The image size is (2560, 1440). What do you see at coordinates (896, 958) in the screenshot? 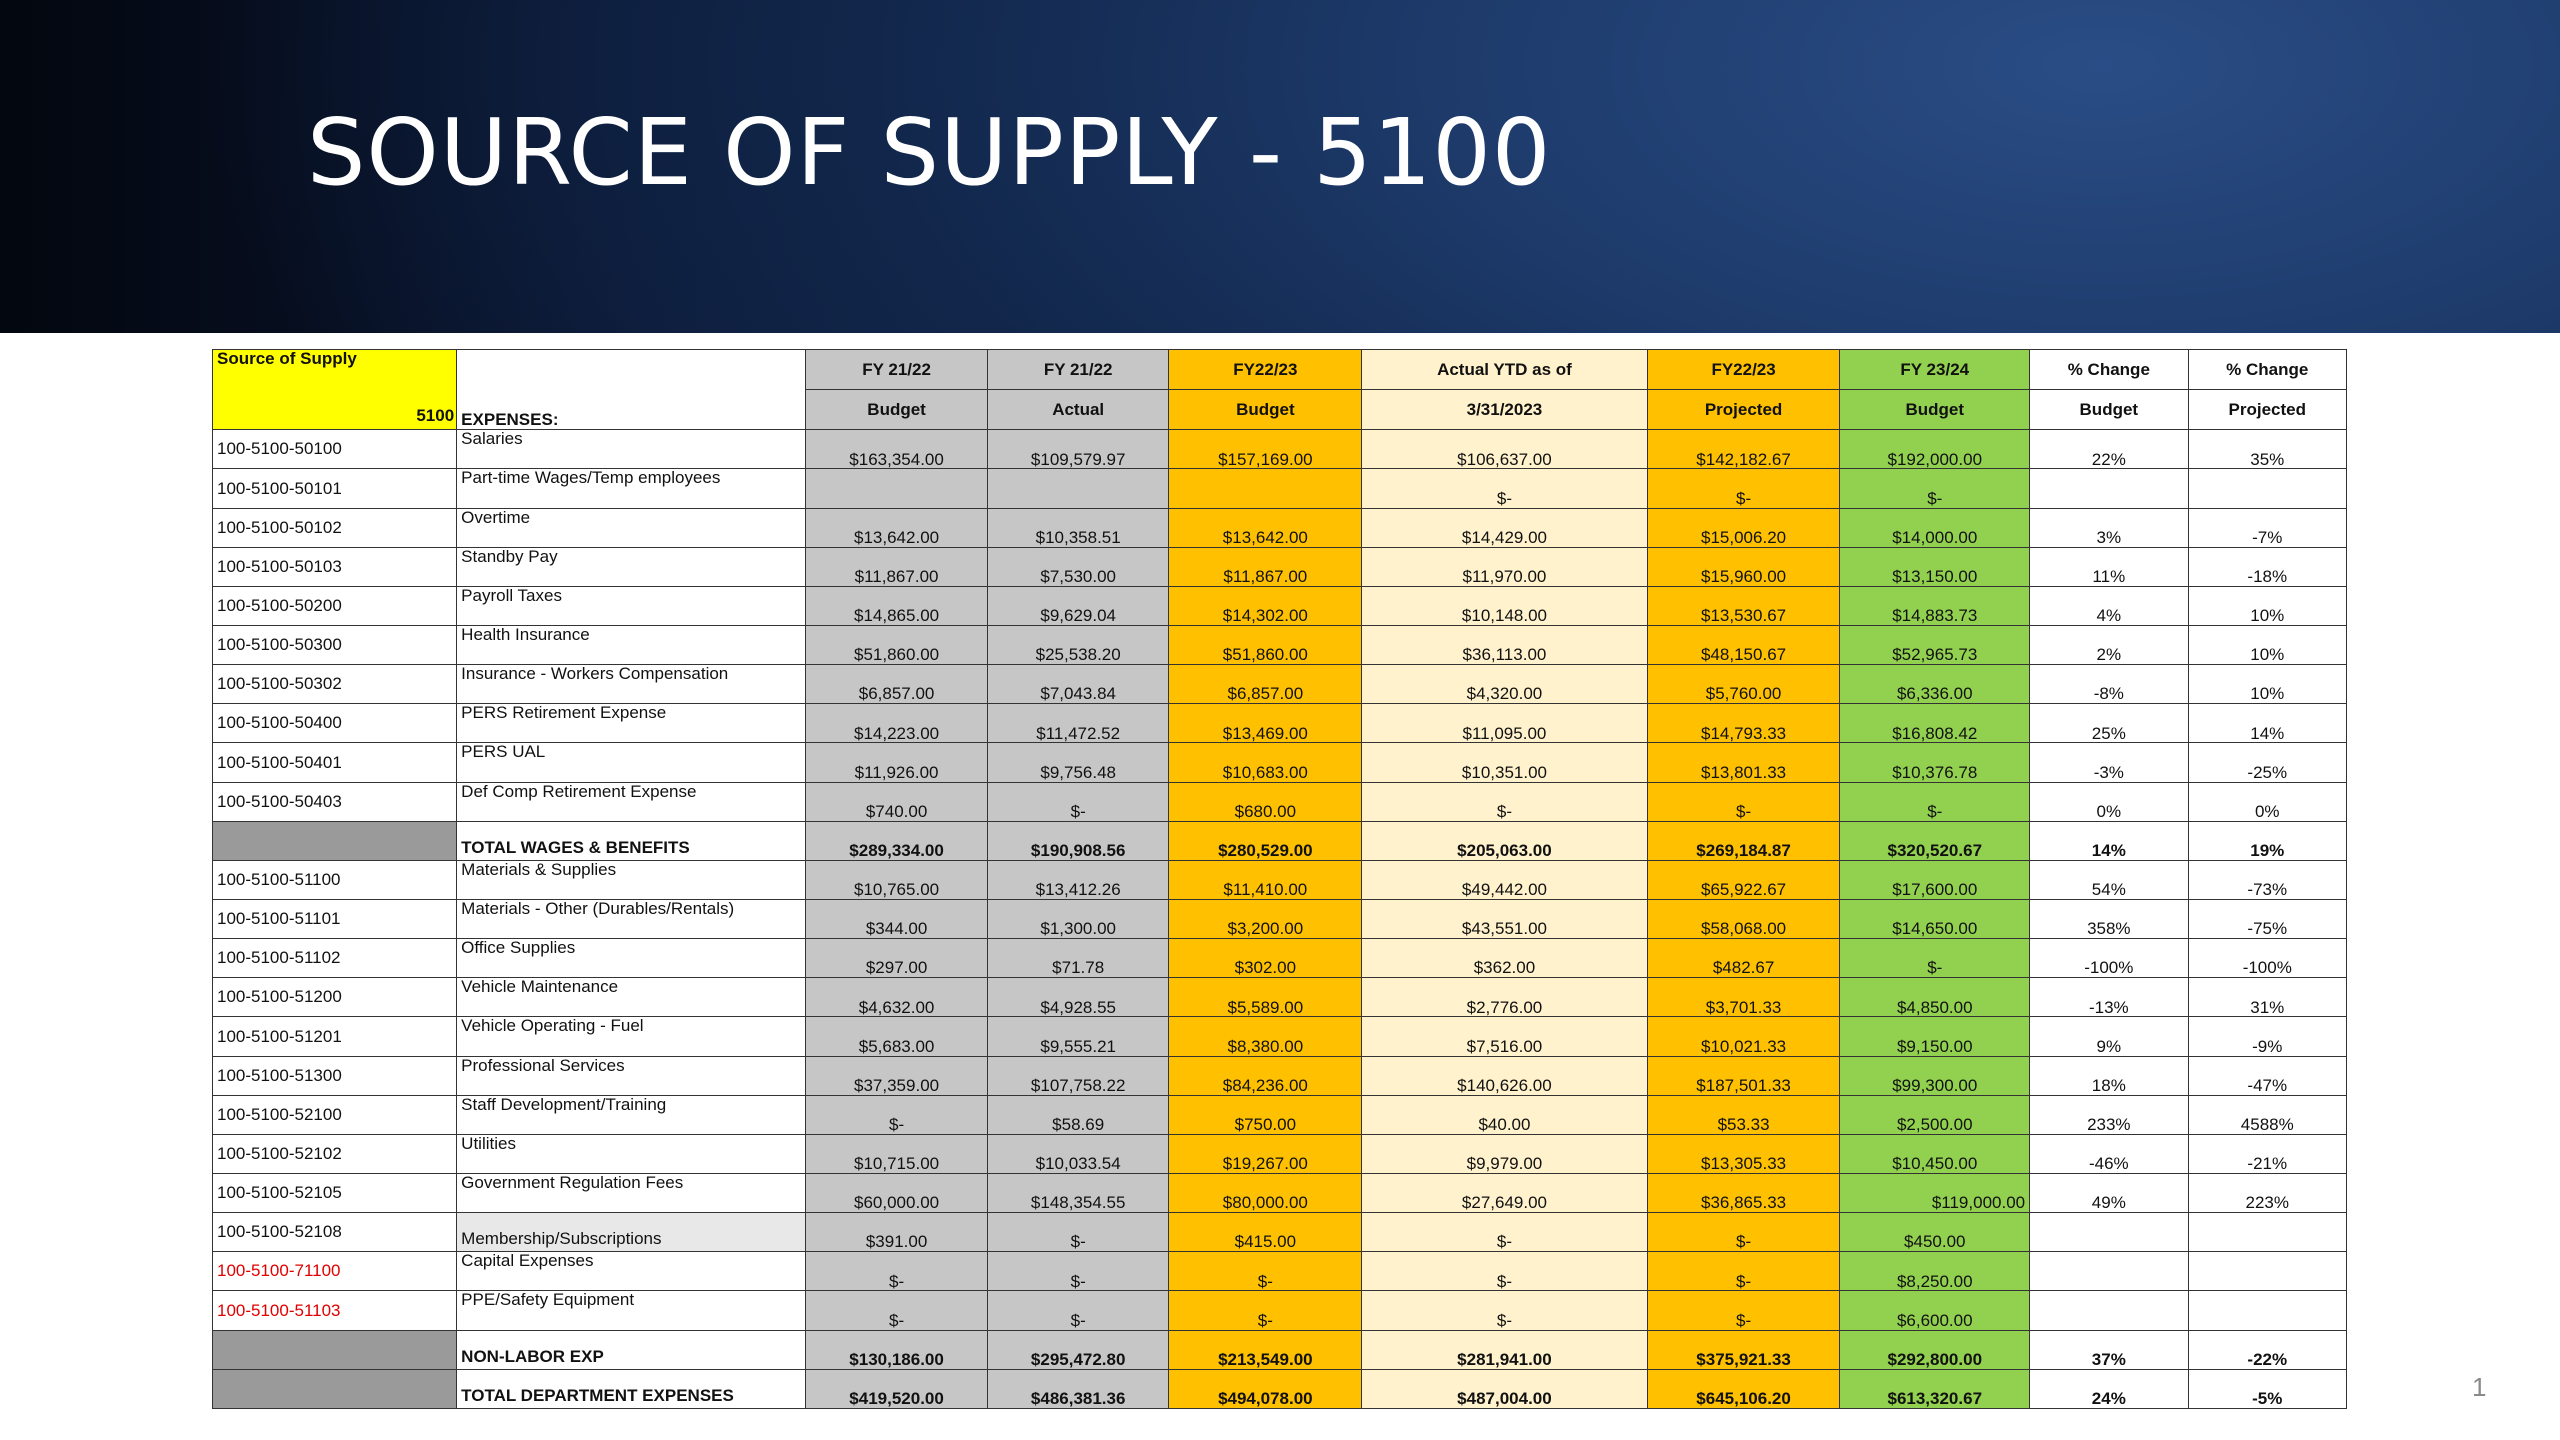
I see `amount-cell: $297.00` at bounding box center [896, 958].